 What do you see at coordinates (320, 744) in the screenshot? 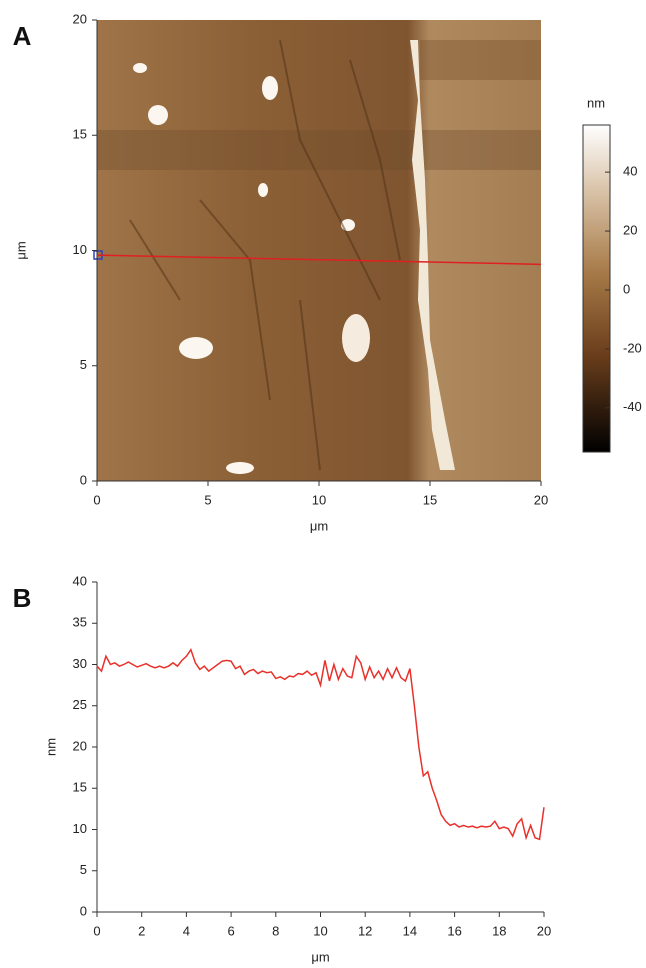
I see `profile-curve` at bounding box center [320, 744].